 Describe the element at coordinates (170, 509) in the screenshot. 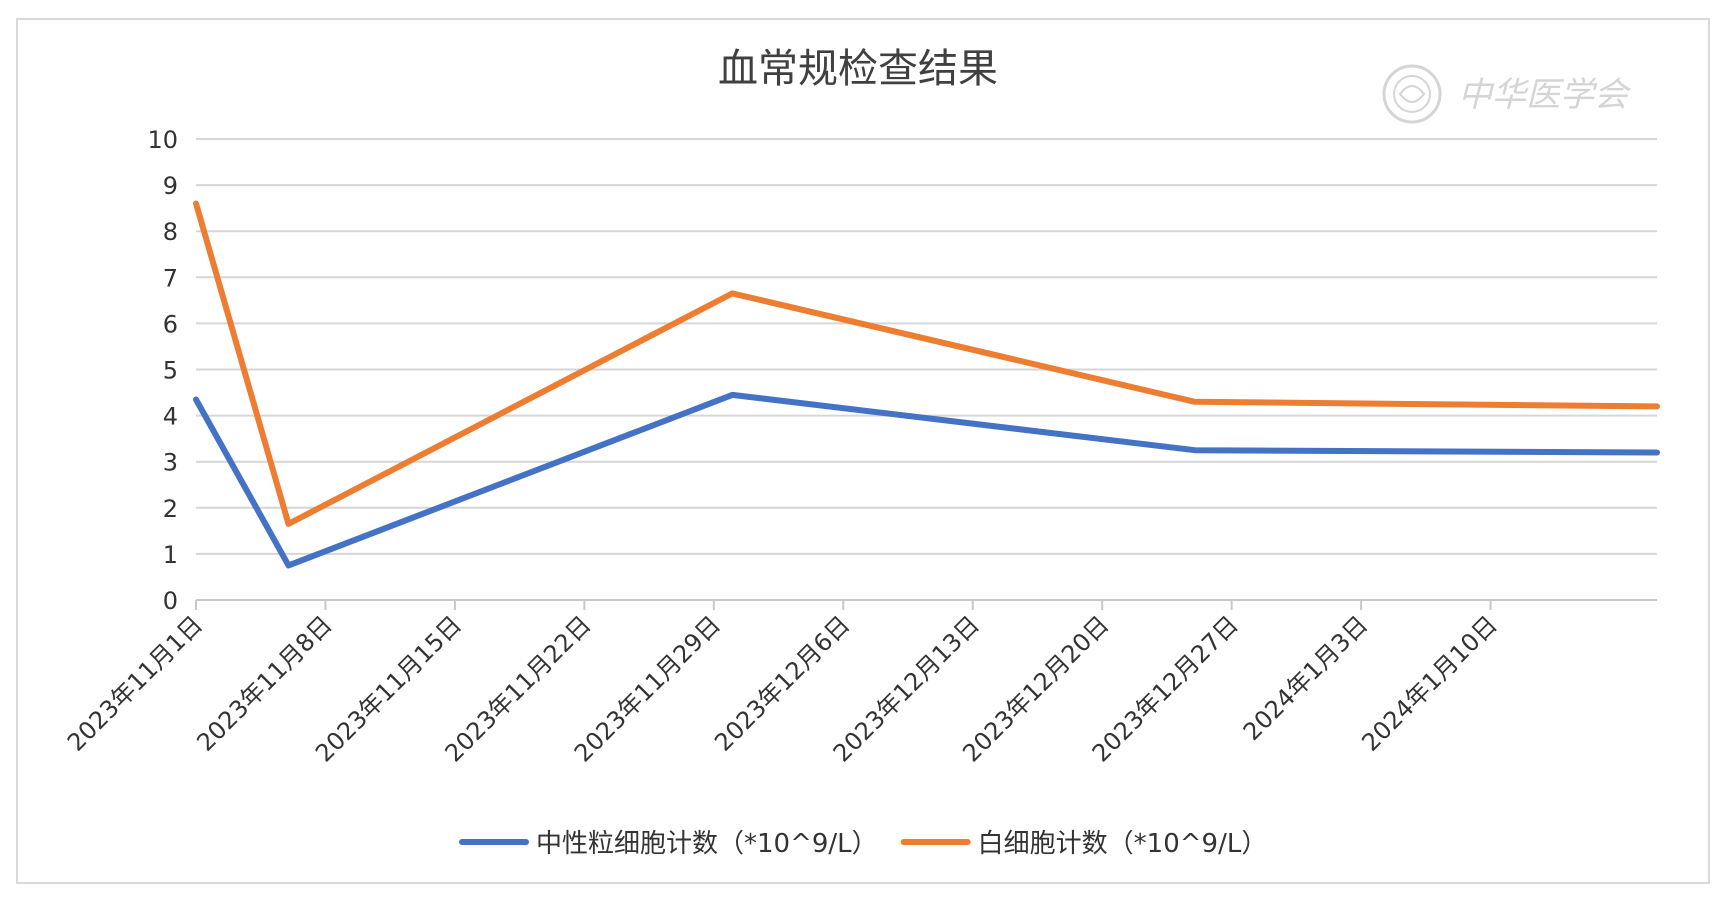

I see `y-tick-label: 2` at that location.